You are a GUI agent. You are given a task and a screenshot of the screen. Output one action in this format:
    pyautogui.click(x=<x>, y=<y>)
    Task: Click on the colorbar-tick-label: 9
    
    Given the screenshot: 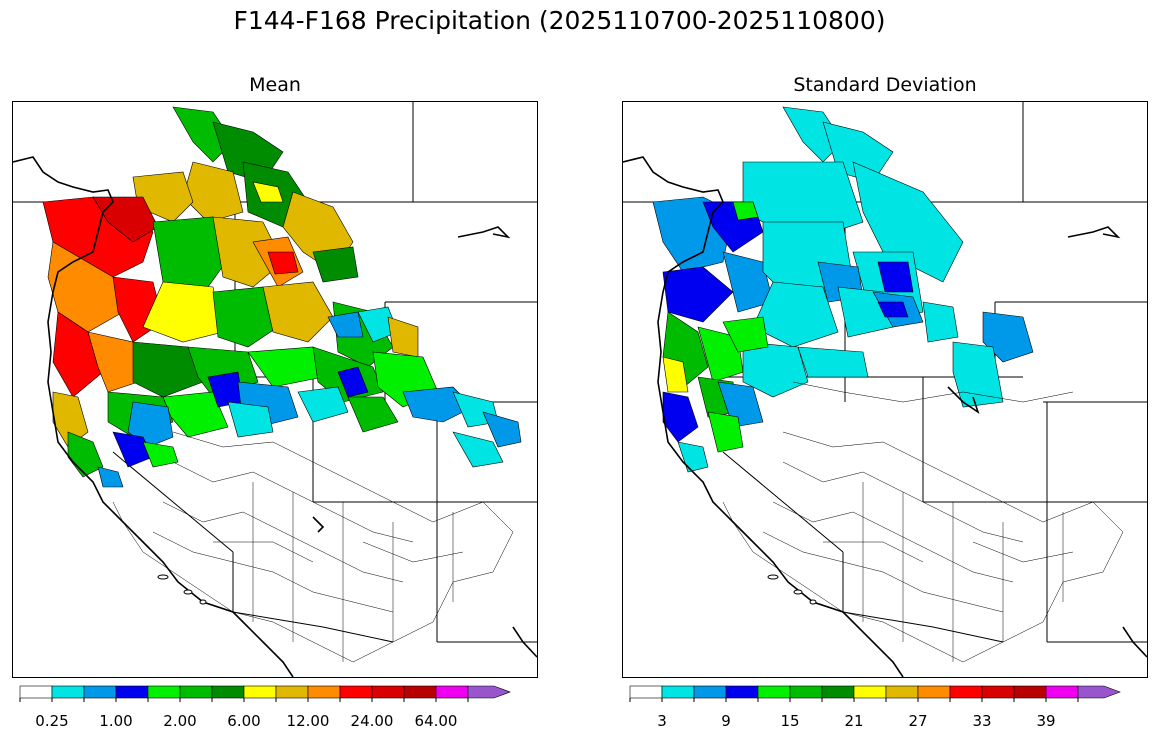 What is the action you would take?
    pyautogui.click(x=726, y=721)
    